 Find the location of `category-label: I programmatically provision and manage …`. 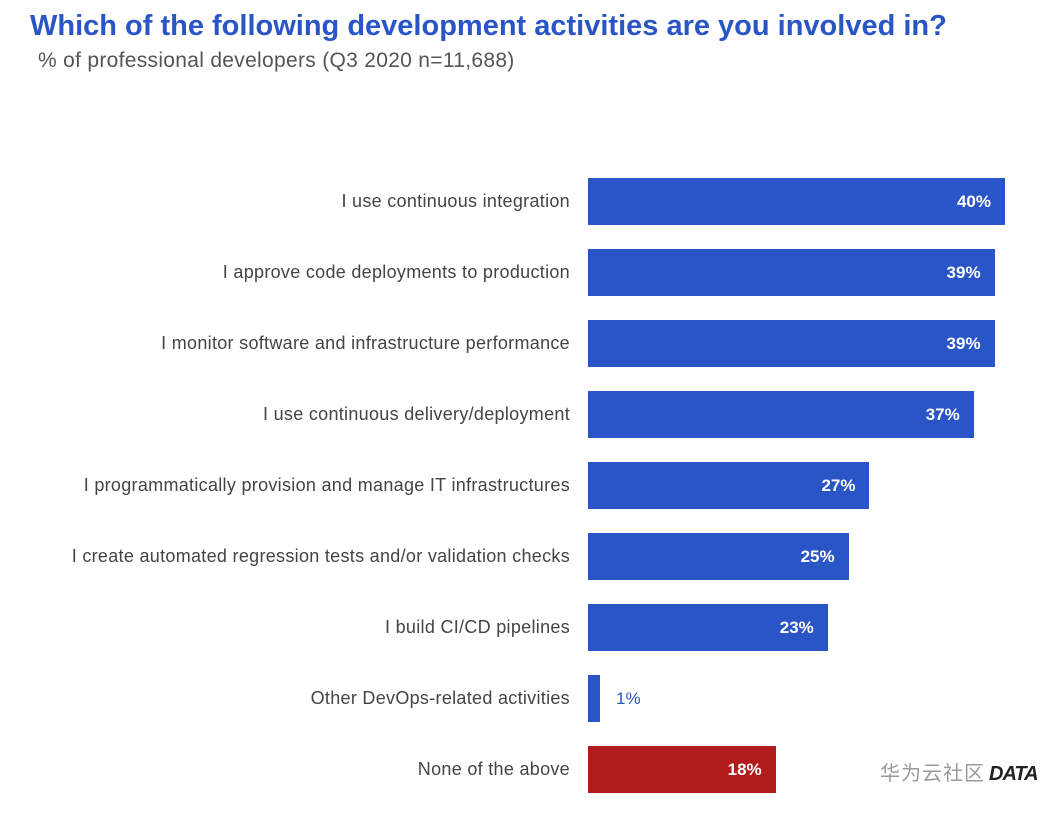

category-label: I programmatically provision and manage … is located at coordinates (326, 484).